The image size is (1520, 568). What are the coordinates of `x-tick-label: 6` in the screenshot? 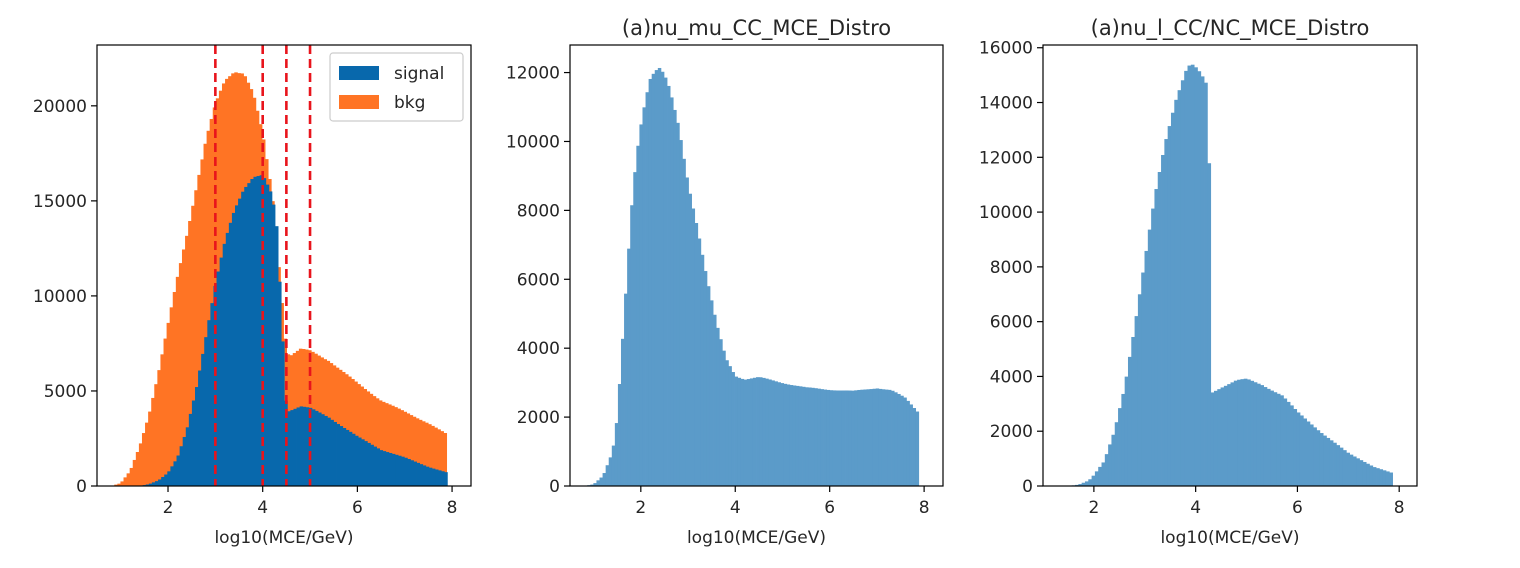 It's located at (357, 508).